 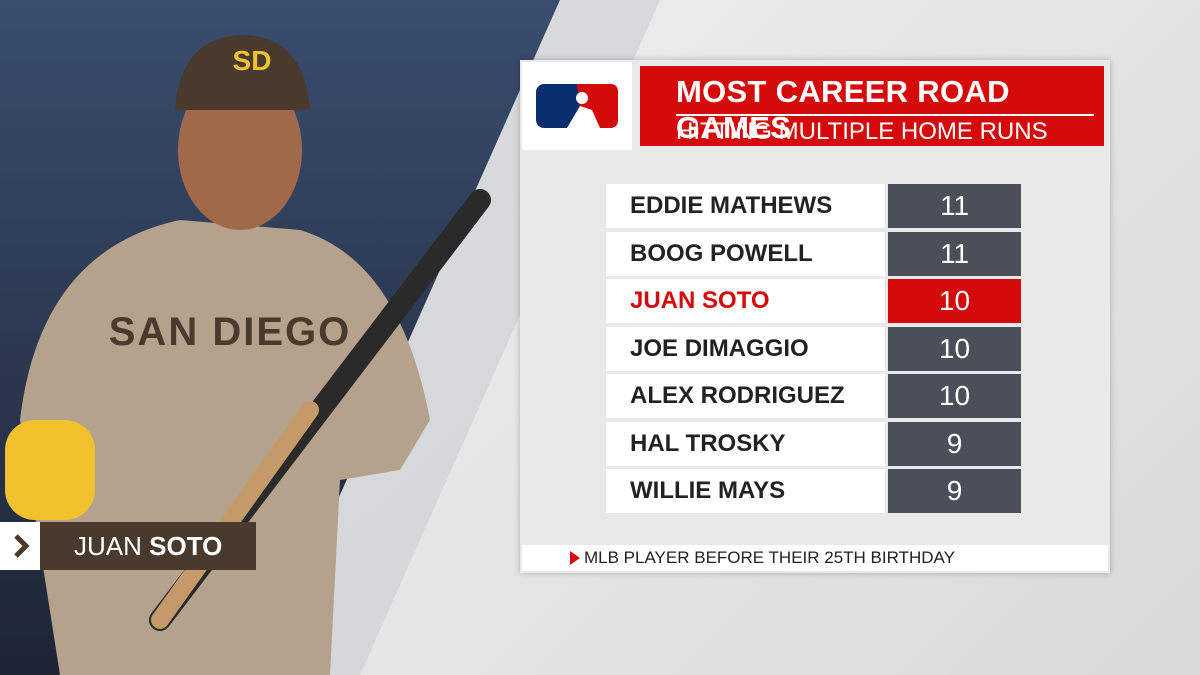 What do you see at coordinates (235, 515) in the screenshot?
I see `bat-handle` at bounding box center [235, 515].